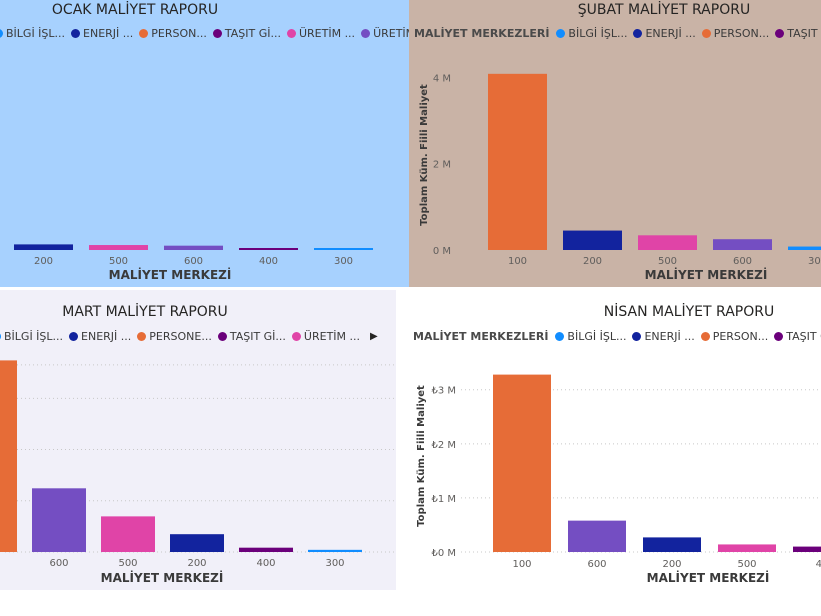 The image size is (821, 616). Describe the element at coordinates (818, 564) in the screenshot. I see `x-tick-label: 40` at that location.